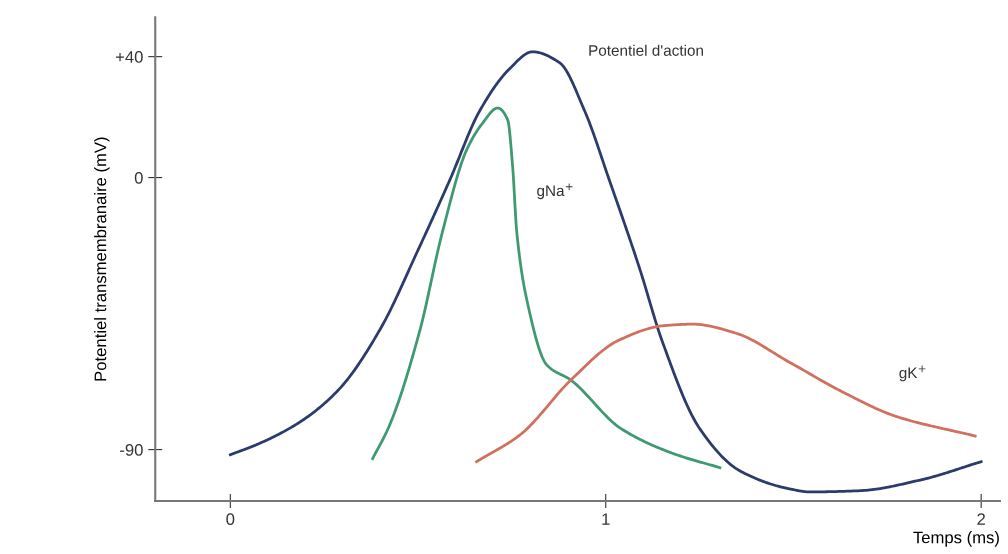 This screenshot has width=1008, height=554. Describe the element at coordinates (981, 519) in the screenshot. I see `x-tick-label: 2` at that location.